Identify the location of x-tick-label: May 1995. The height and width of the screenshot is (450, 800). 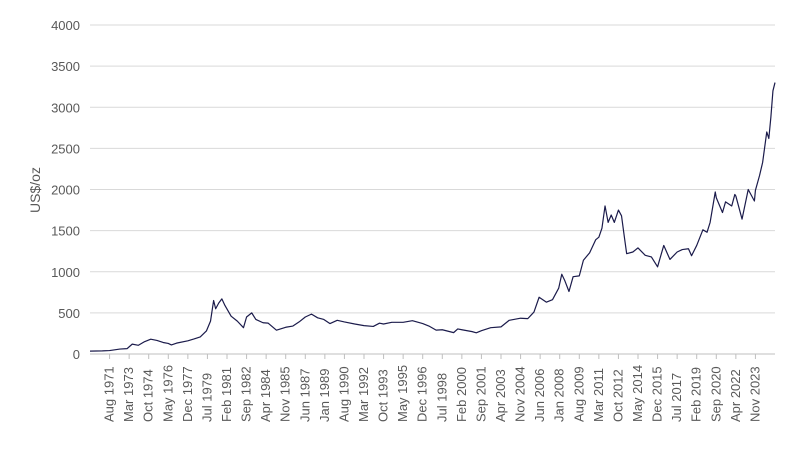
(402, 393).